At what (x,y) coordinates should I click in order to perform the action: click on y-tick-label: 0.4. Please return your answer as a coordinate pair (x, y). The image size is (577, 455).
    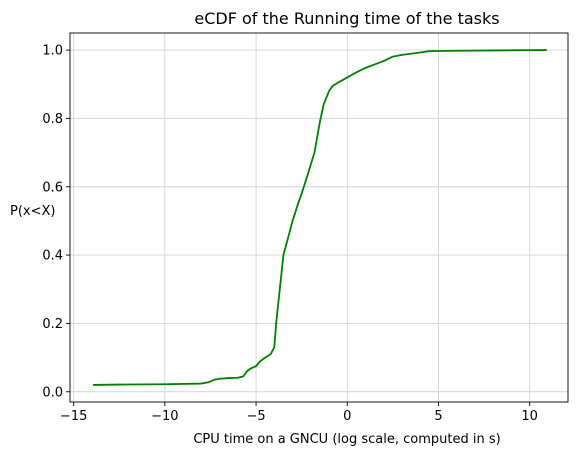
    Looking at the image, I should click on (52, 256).